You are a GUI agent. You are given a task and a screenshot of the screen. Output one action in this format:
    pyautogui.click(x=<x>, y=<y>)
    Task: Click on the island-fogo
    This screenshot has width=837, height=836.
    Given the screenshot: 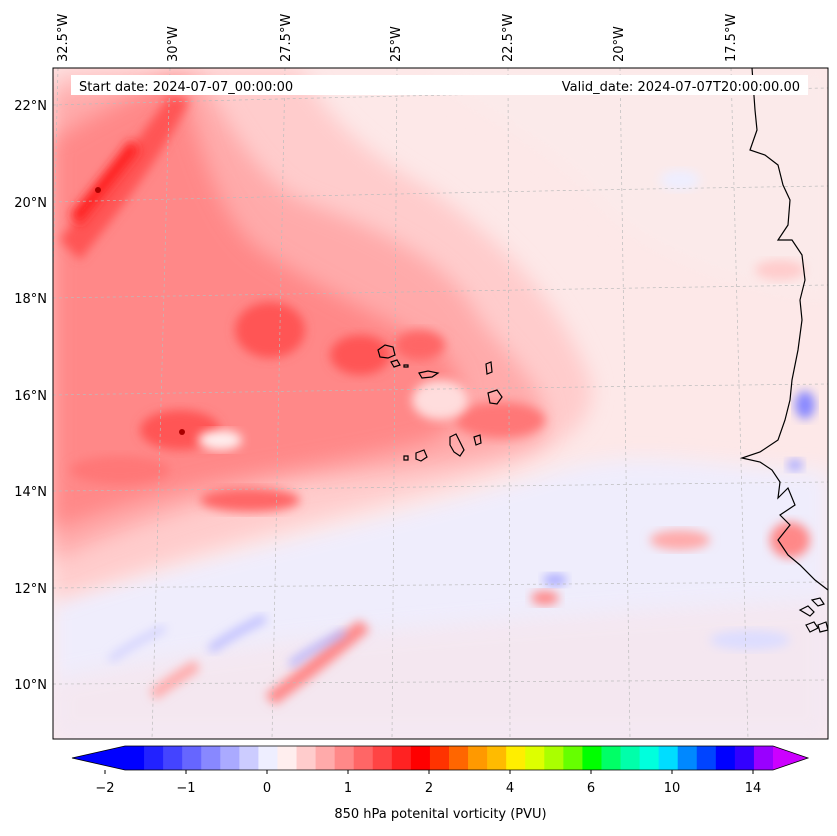 What is the action you would take?
    pyautogui.click(x=421, y=455)
    